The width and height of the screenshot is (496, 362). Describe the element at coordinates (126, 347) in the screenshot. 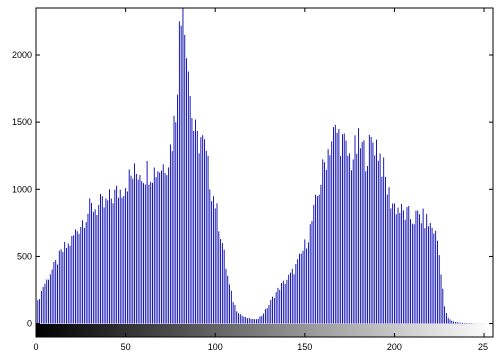

I see `x-tick-label: 50` at that location.